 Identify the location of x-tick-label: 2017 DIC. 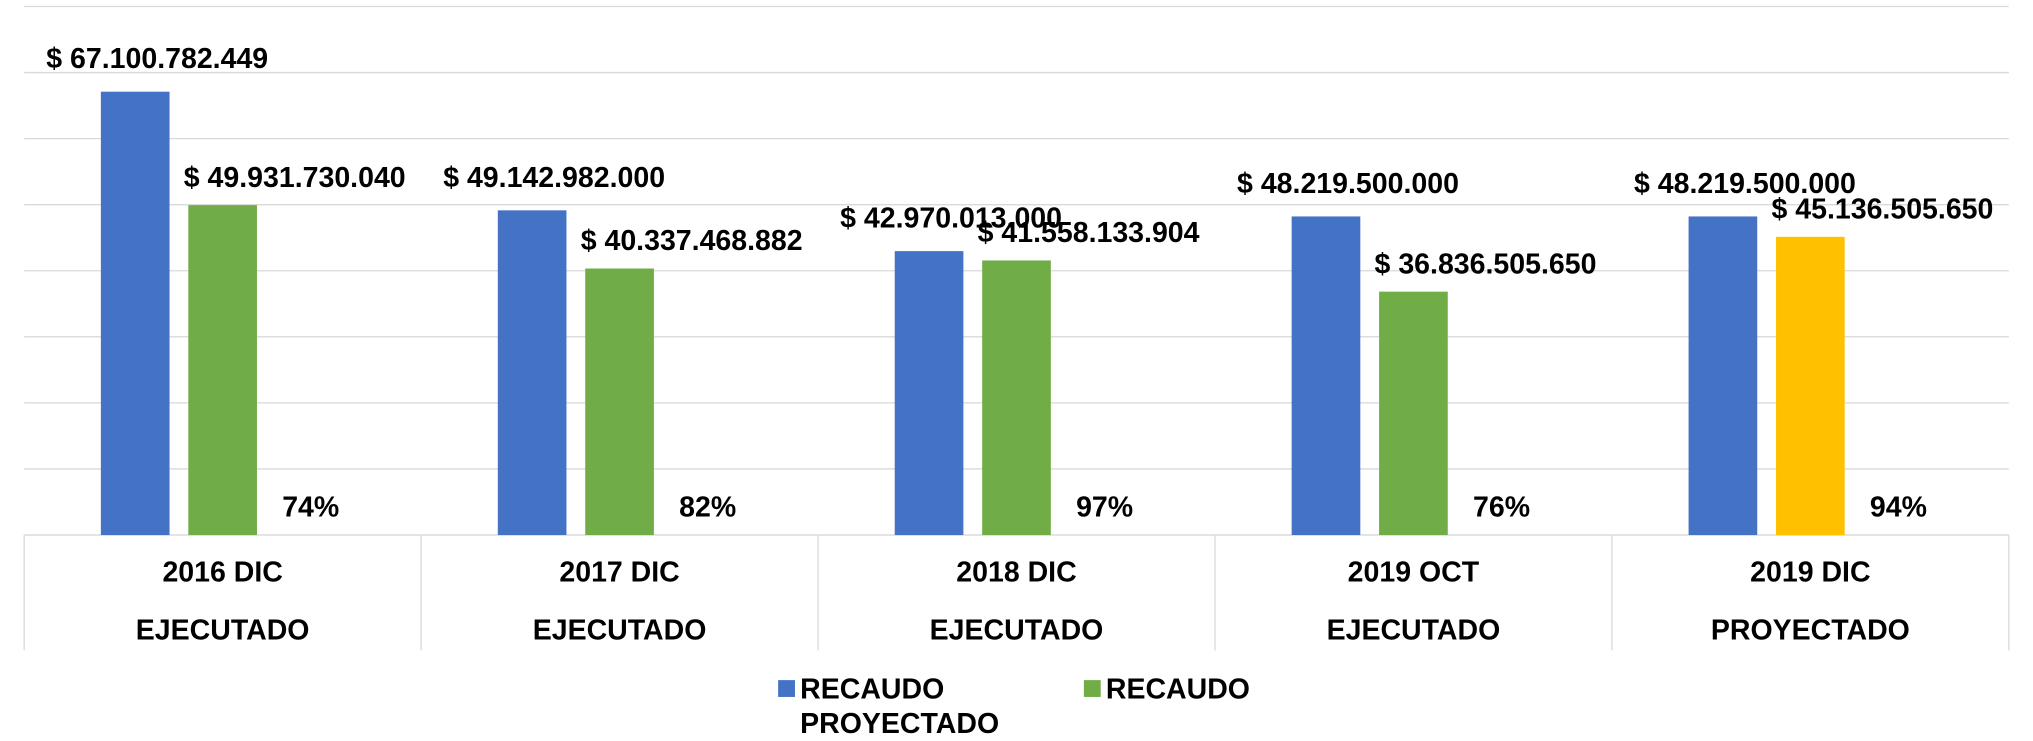
(619, 572).